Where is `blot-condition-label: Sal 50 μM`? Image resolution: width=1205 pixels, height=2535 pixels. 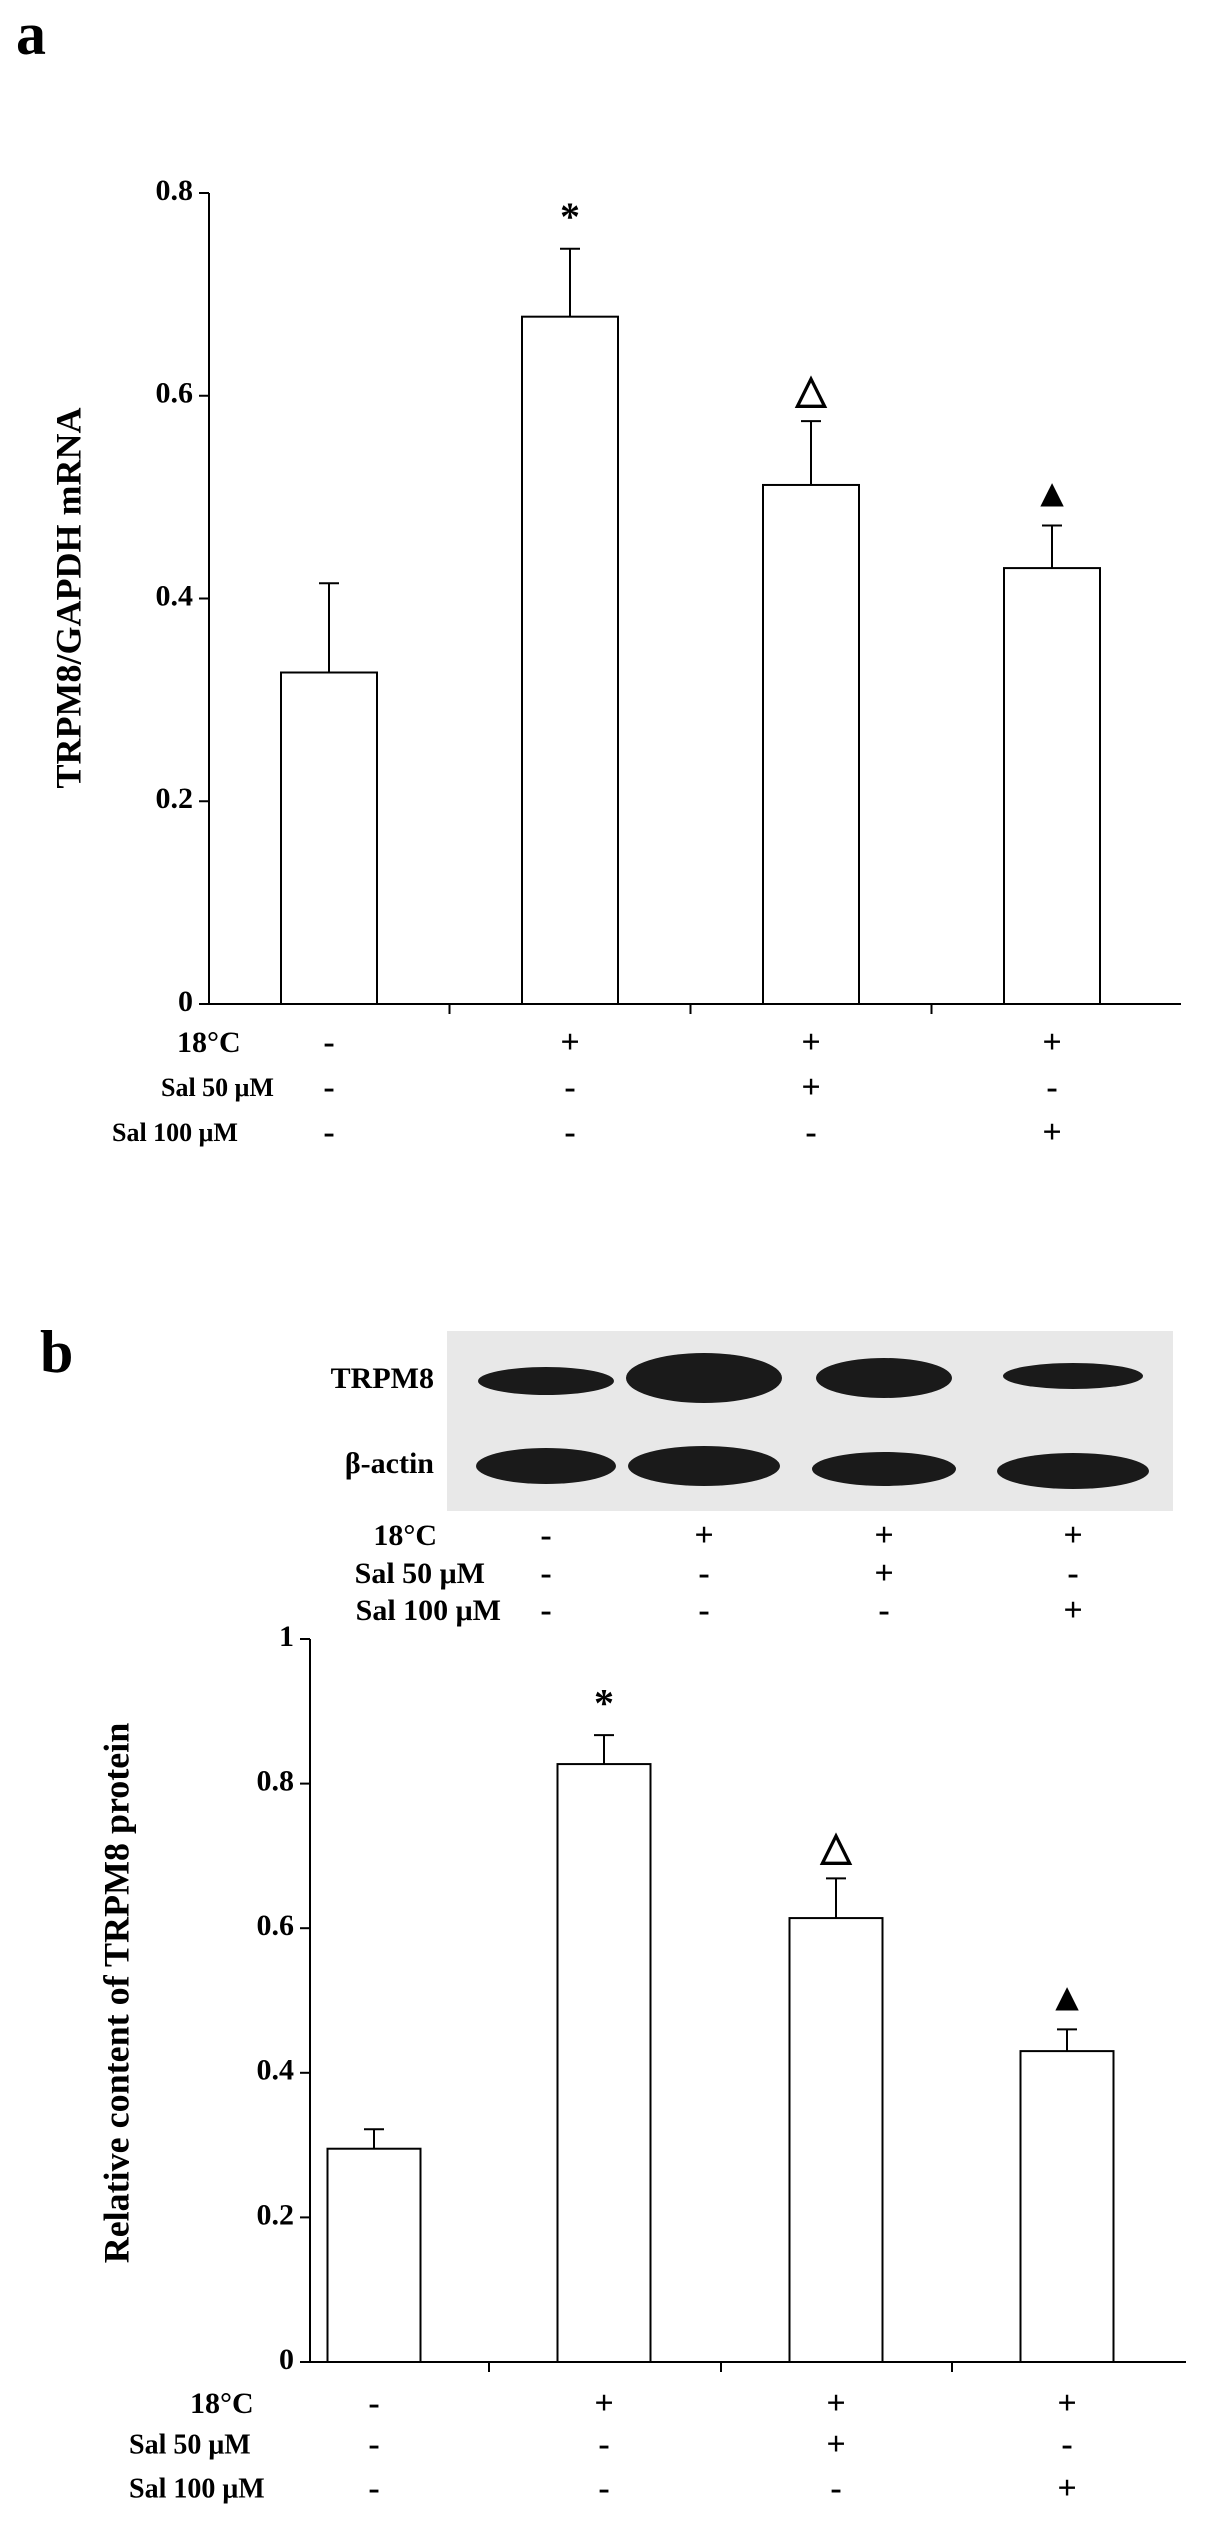
blot-condition-label: Sal 50 μM is located at coordinates (420, 1573).